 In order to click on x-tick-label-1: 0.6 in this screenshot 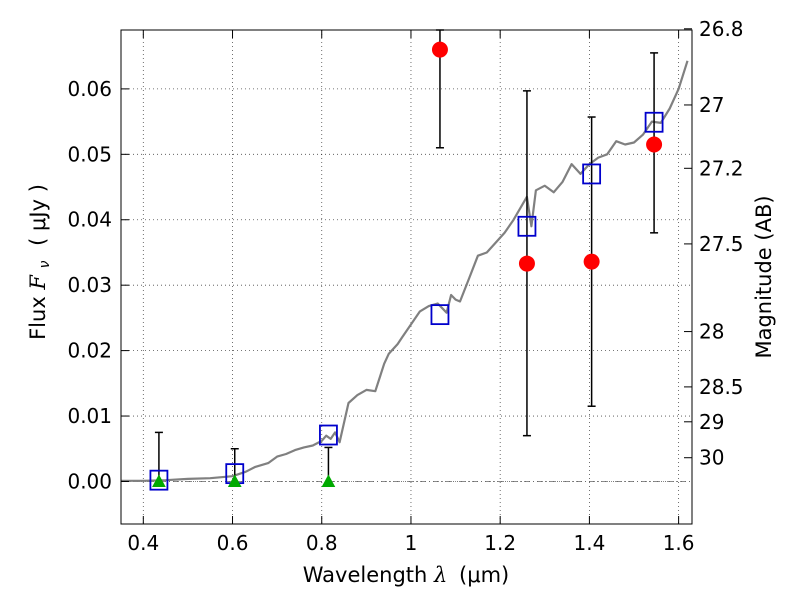, I will do `click(233, 543)`.